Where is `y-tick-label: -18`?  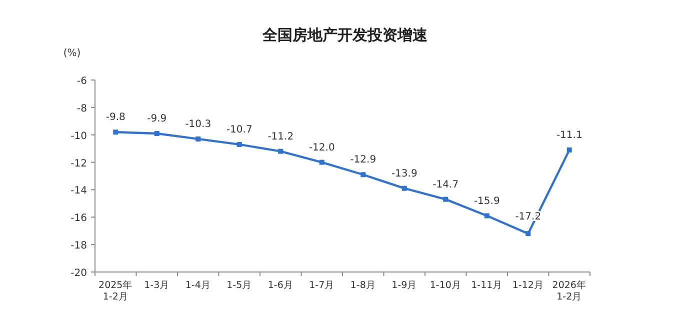 y-tick-label: -18 is located at coordinates (78, 246).